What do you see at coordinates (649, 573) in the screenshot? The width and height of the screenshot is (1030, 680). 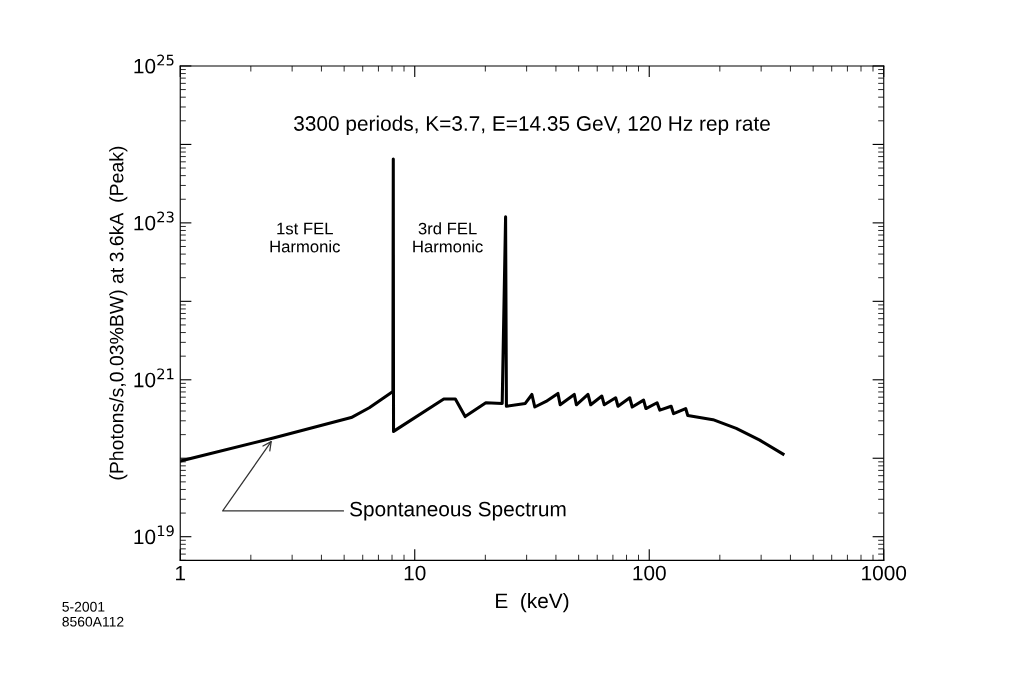 I see `x-tick-label: 100` at bounding box center [649, 573].